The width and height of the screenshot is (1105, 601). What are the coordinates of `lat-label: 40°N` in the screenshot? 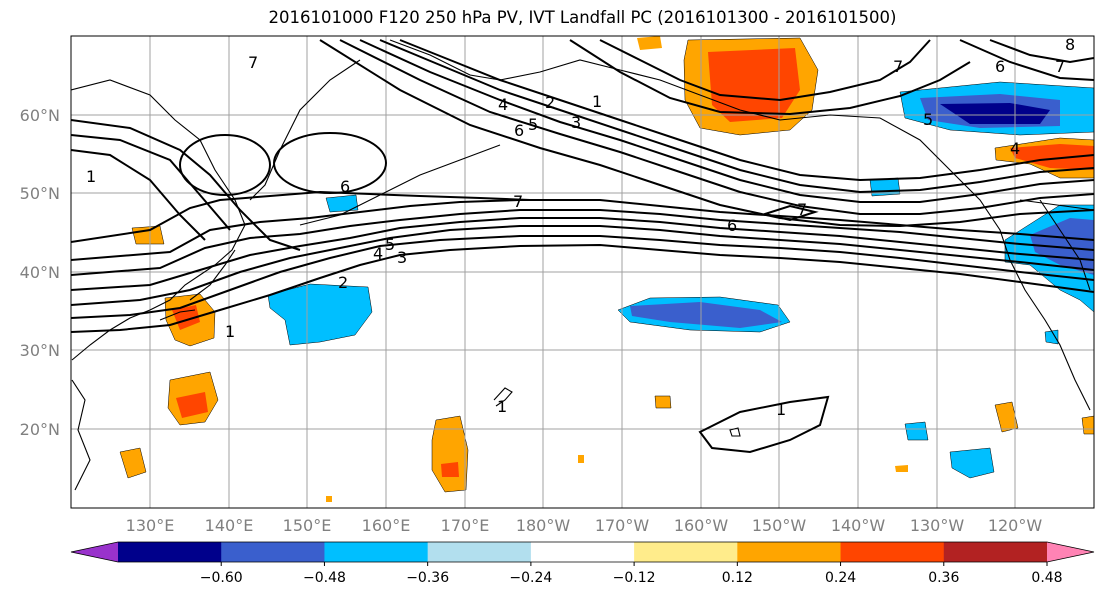 It's located at (40, 272).